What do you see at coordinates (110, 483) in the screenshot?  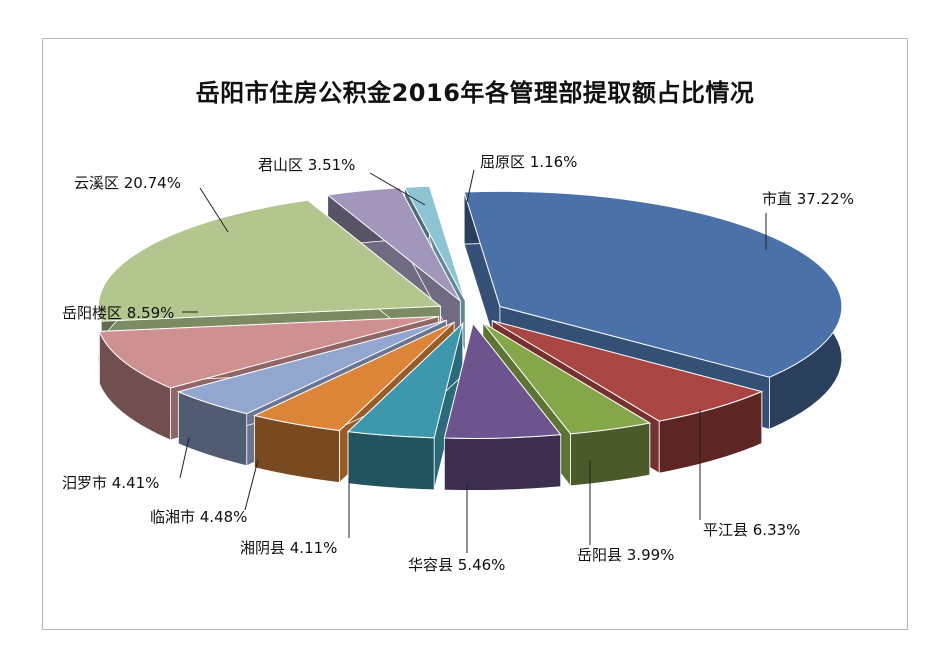 I see `data-label: 汨罗市 4.41%` at bounding box center [110, 483].